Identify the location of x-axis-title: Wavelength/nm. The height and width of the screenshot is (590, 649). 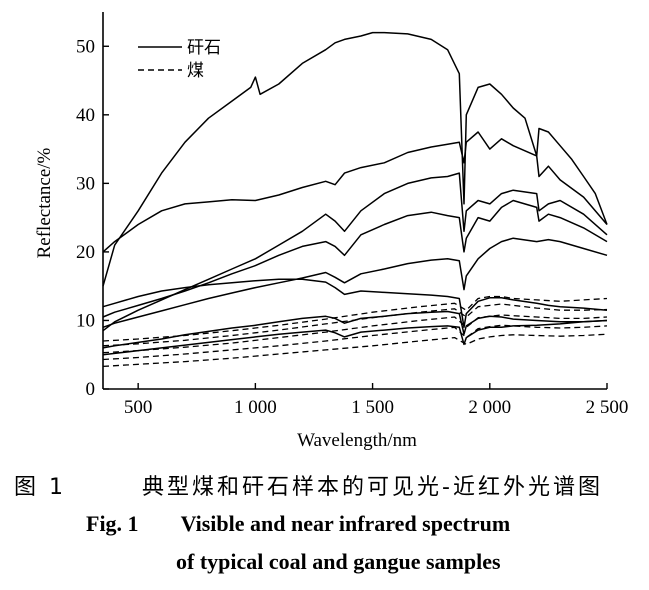
(357, 440).